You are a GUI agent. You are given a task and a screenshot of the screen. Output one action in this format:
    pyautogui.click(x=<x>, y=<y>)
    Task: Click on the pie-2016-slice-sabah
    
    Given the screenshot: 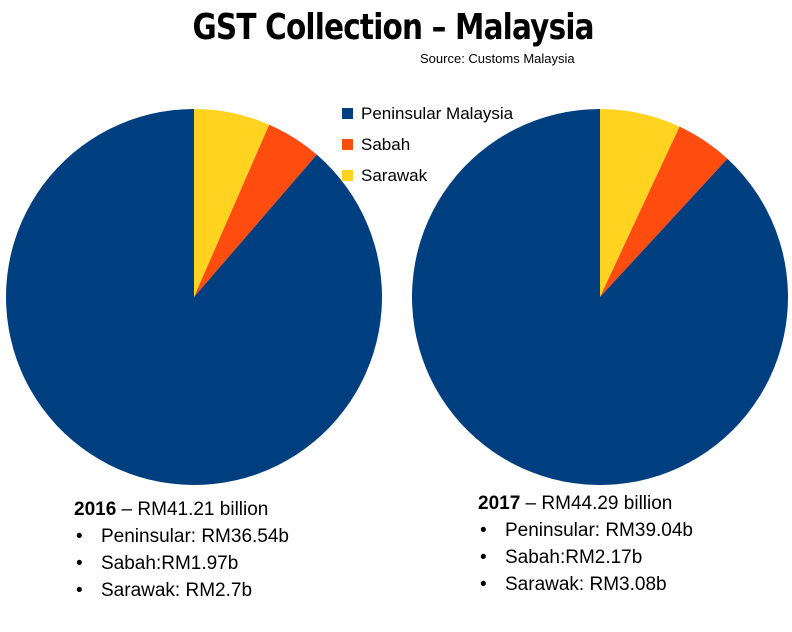 What is the action you would take?
    pyautogui.click(x=255, y=210)
    